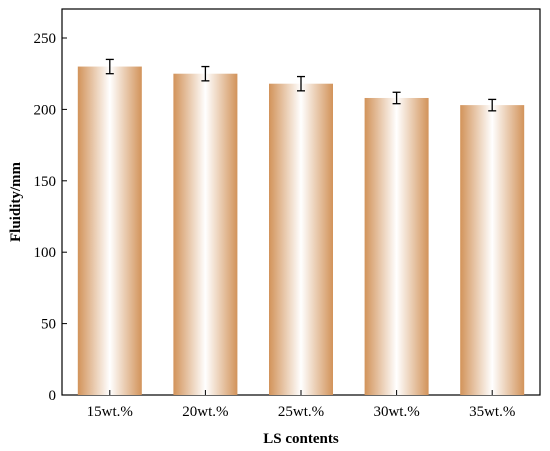 This screenshot has width=550, height=451. I want to click on y-tick-label: 100, so click(45, 253).